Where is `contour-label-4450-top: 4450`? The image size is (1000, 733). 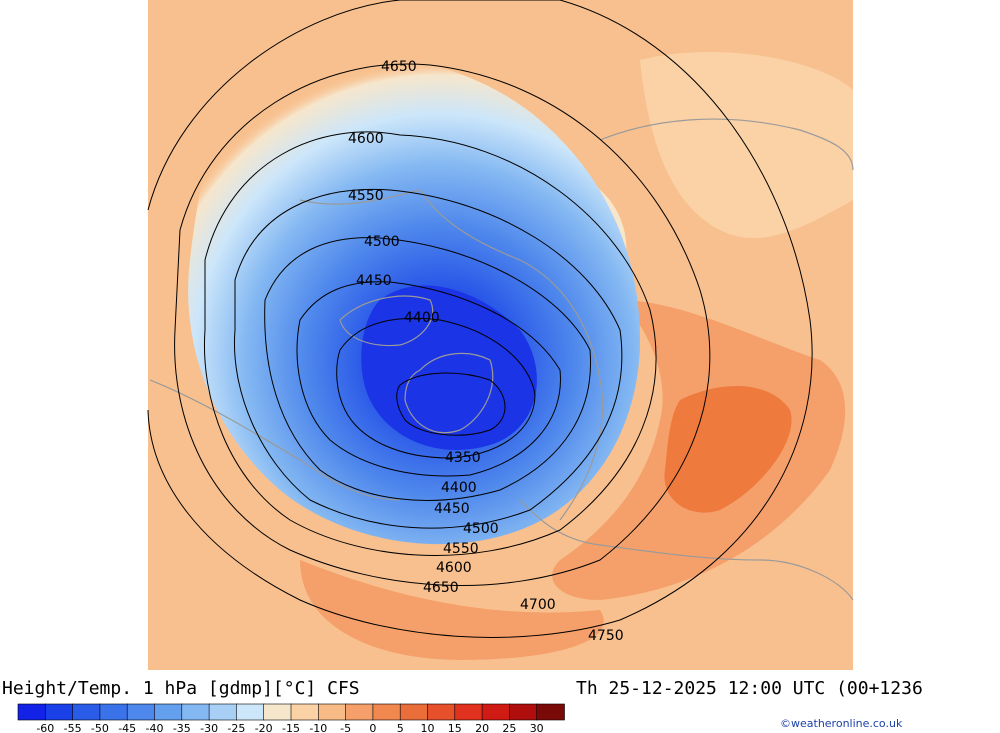 contour-label-4450-top: 4450 is located at coordinates (374, 281).